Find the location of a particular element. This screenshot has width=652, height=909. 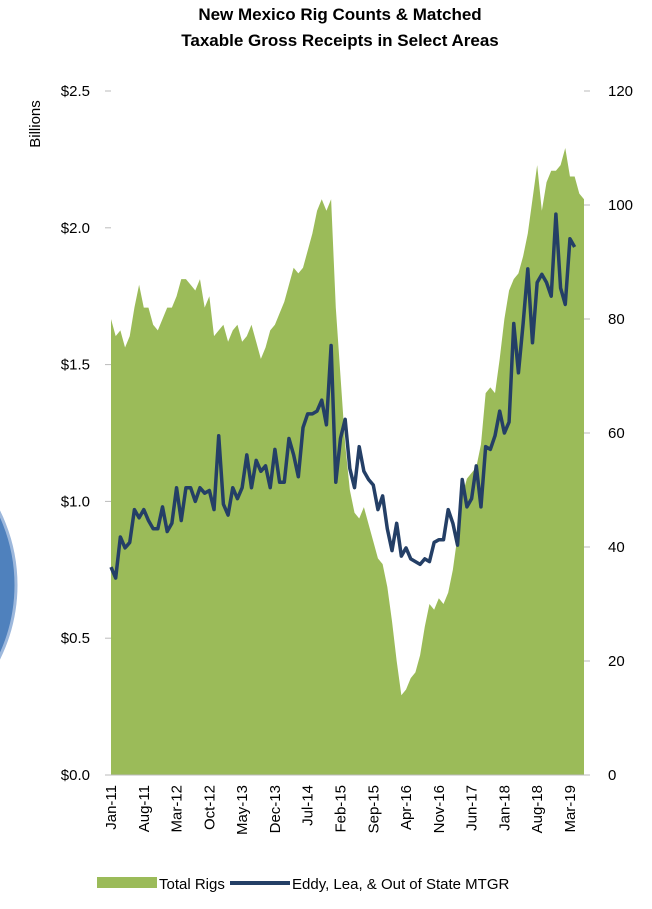

chart-title: Taxable Gross Receipts in Select Areas is located at coordinates (339, 40).